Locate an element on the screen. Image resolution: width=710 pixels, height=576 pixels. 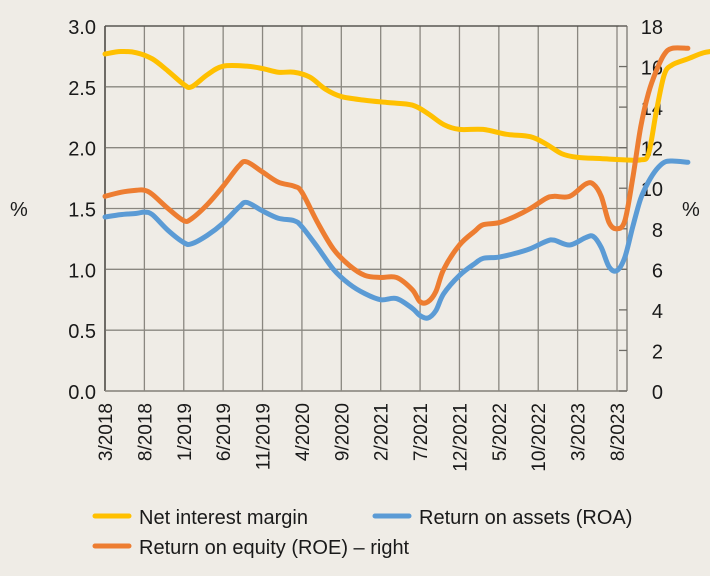
x-tick-label: 8/2023 is located at coordinates (618, 432).